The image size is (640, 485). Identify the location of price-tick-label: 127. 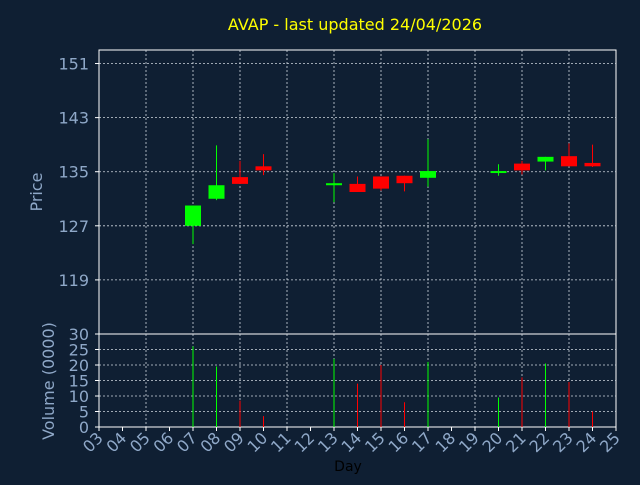
(73, 226).